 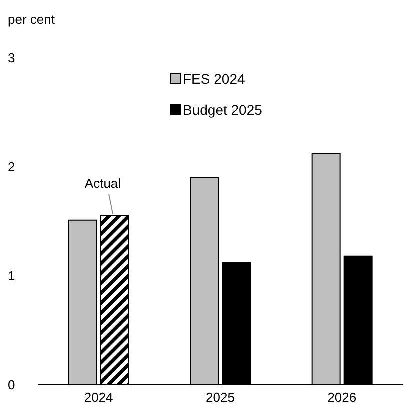 I want to click on y-tick-label: 2, so click(x=12, y=167).